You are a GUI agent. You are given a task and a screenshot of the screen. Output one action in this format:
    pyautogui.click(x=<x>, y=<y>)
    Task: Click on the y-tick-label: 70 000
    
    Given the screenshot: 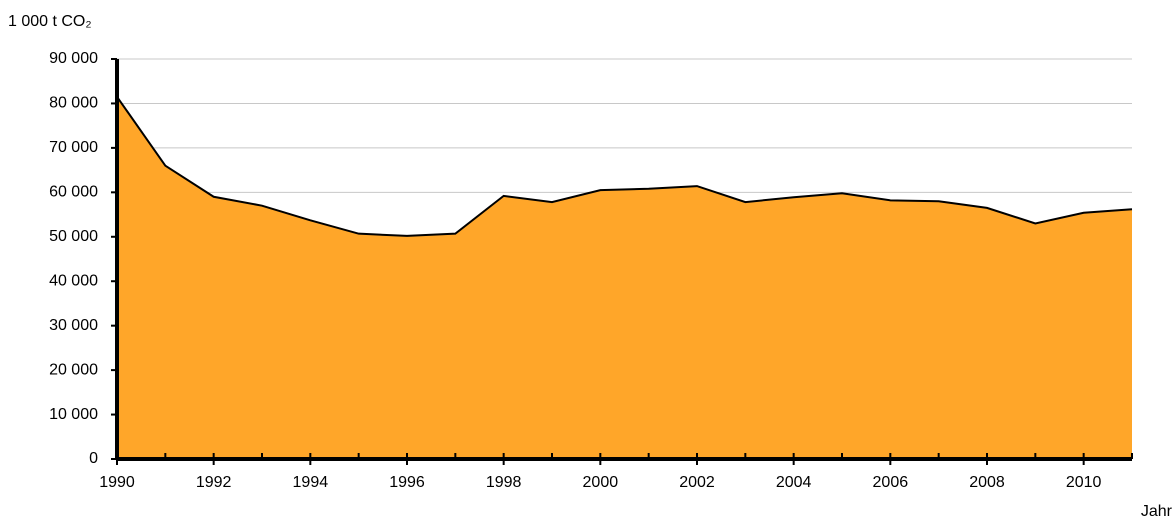 What is the action you would take?
    pyautogui.click(x=73, y=147)
    